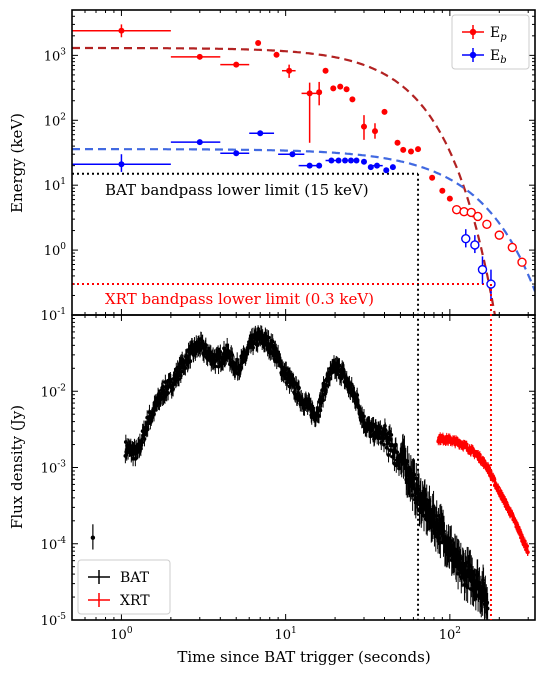  What do you see at coordinates (121, 634) in the screenshot?
I see `x-tick-label: 100` at bounding box center [121, 634].